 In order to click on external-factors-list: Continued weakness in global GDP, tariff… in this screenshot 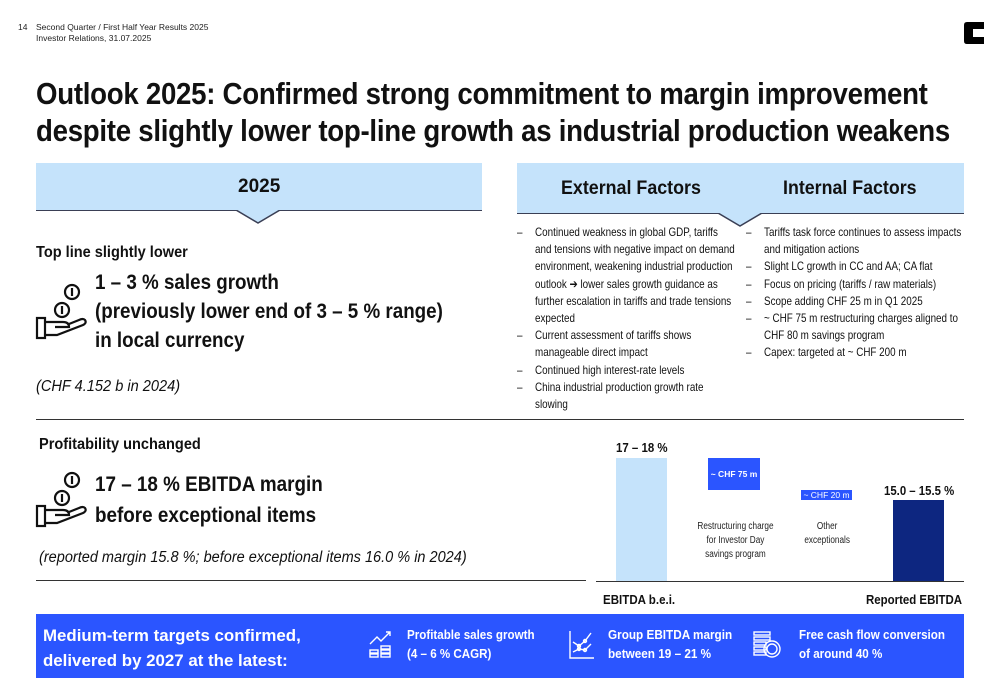, I will do `click(627, 318)`.